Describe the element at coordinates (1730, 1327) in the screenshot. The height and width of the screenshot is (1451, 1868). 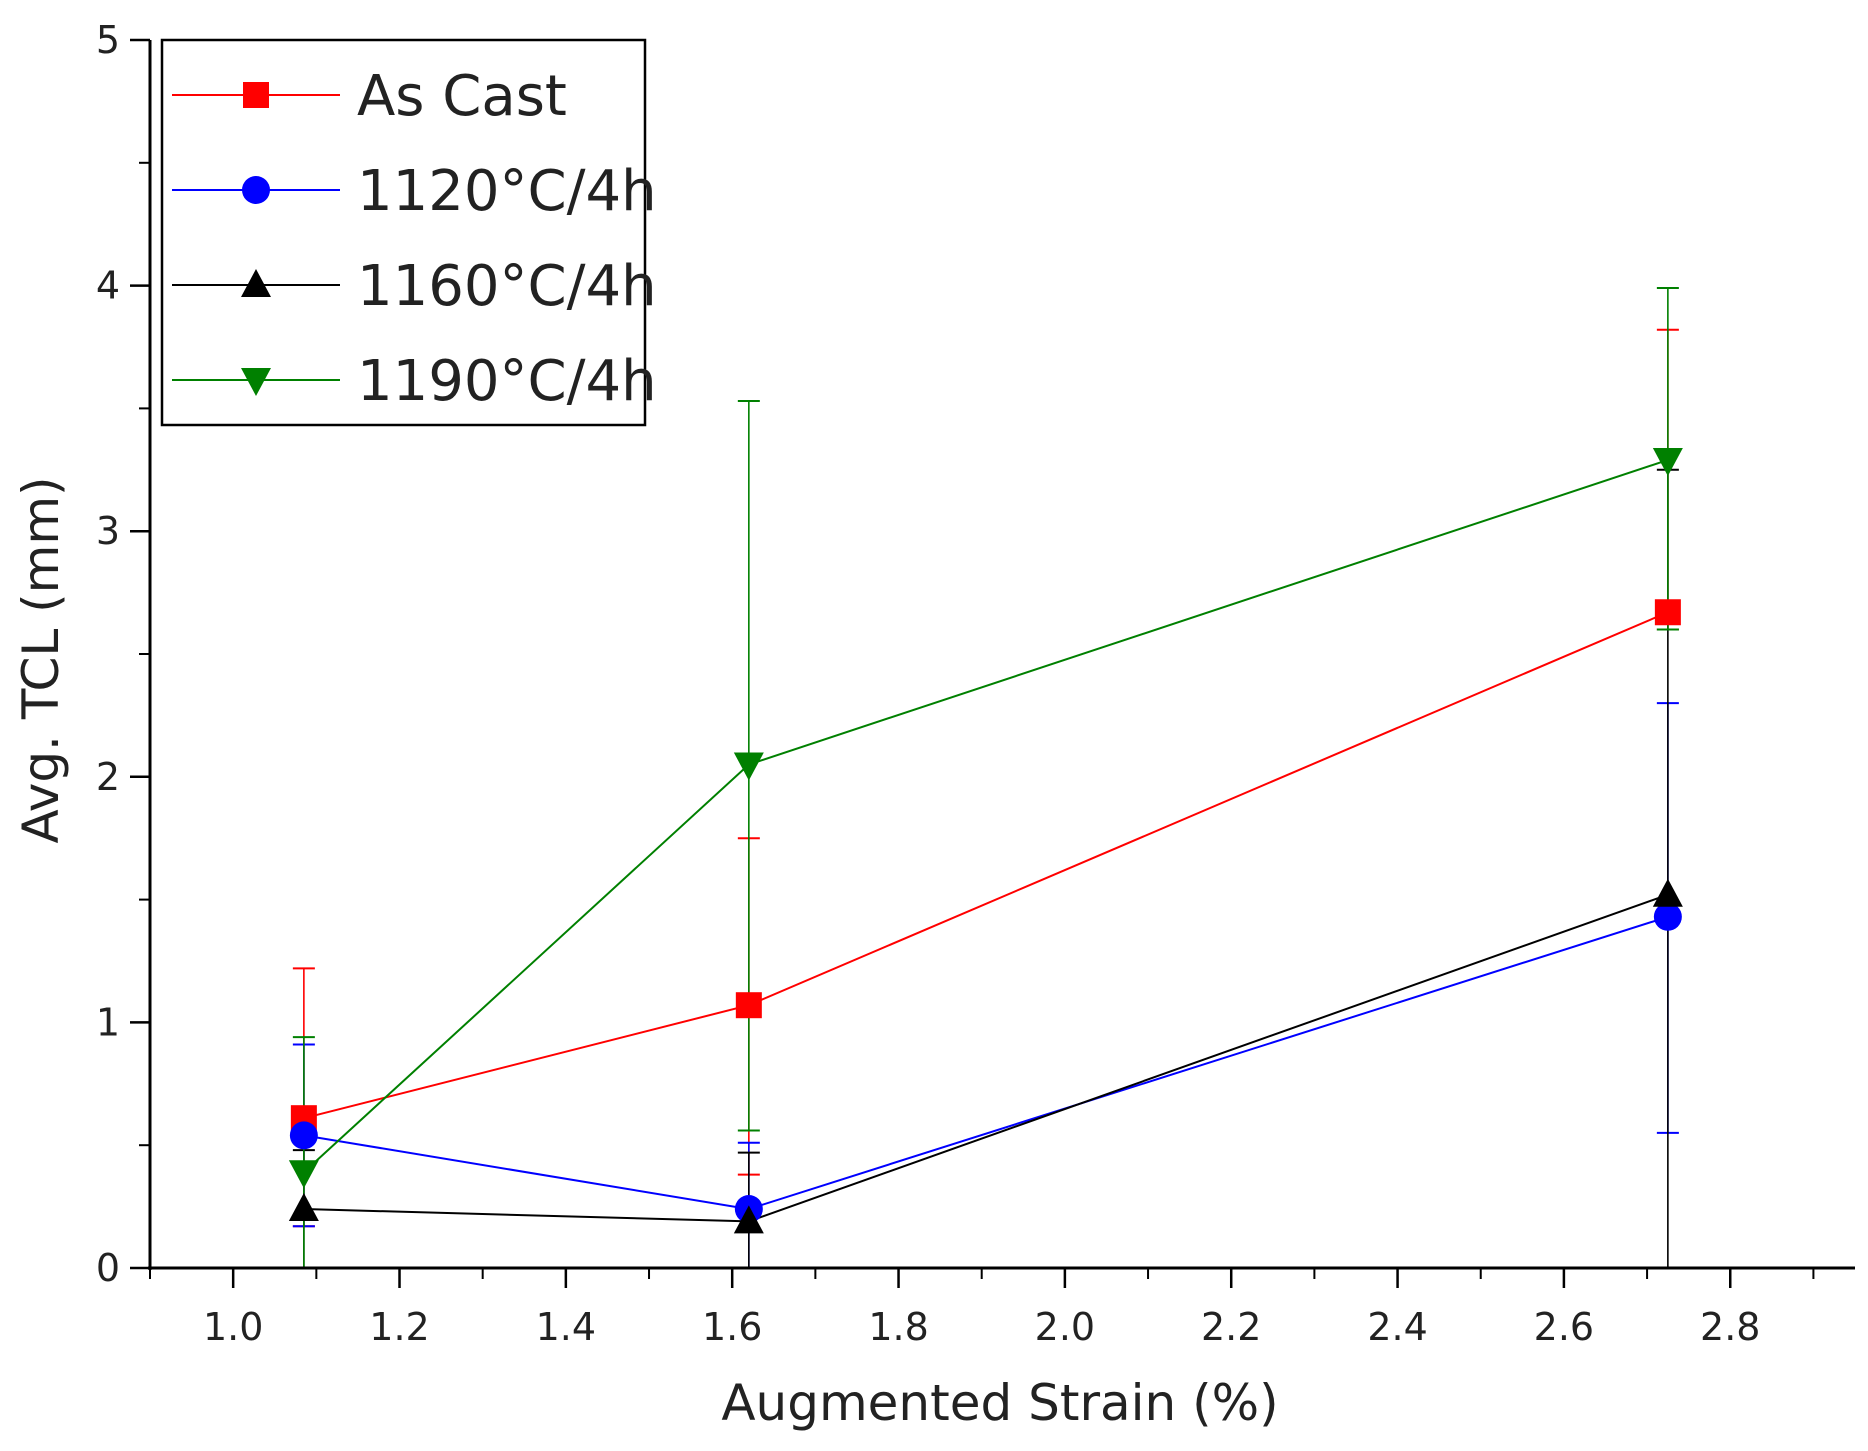
I see `x-tick-label: 2.8` at that location.